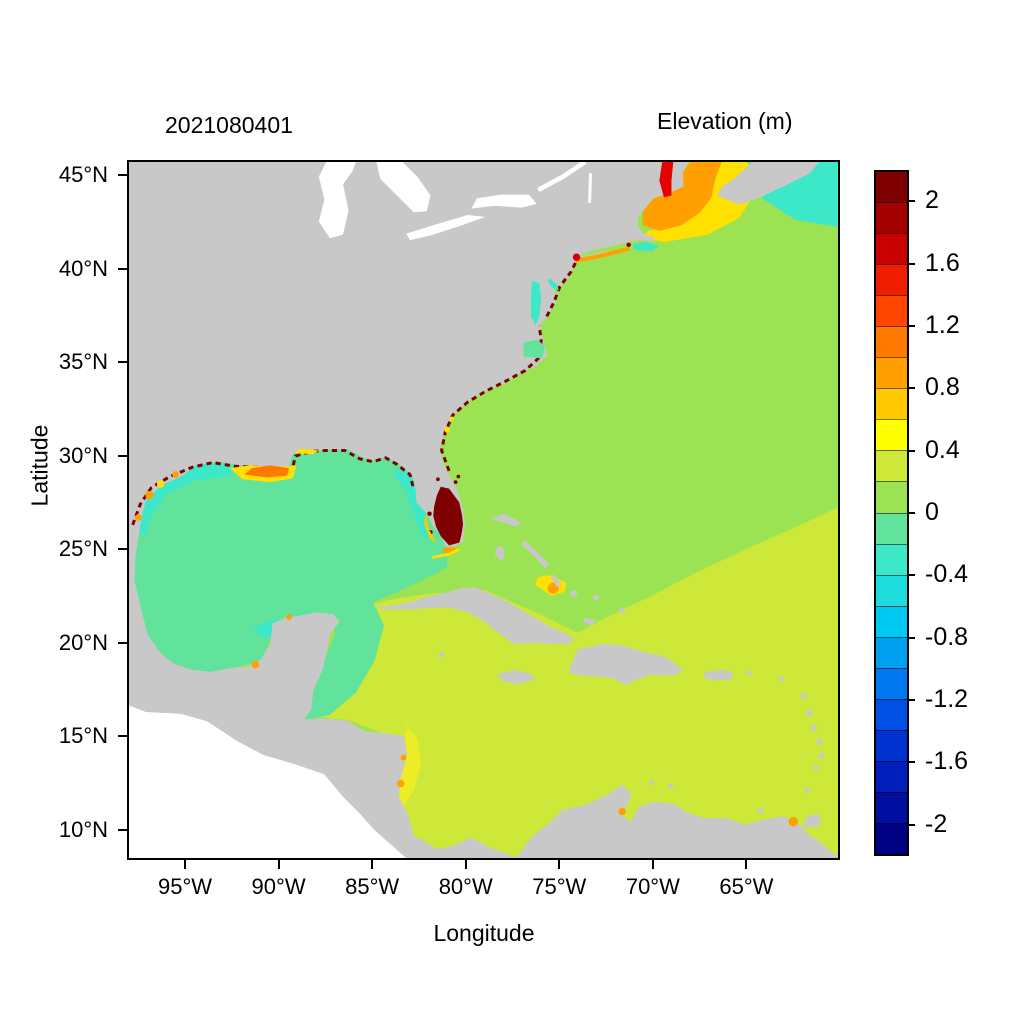 The image size is (1024, 1024). What do you see at coordinates (448, 516) in the screenshot?
I see `south-florida-flood-cells` at bounding box center [448, 516].